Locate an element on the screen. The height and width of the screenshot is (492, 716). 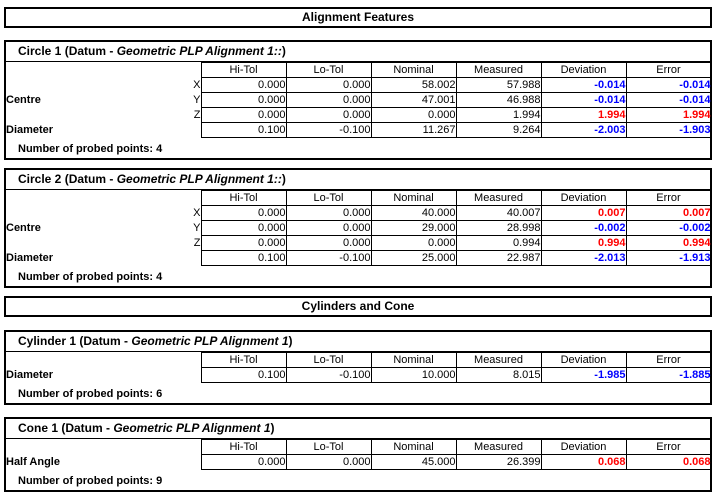
feature-title-text: Circle 2 (Datum - is located at coordinates (67, 179).